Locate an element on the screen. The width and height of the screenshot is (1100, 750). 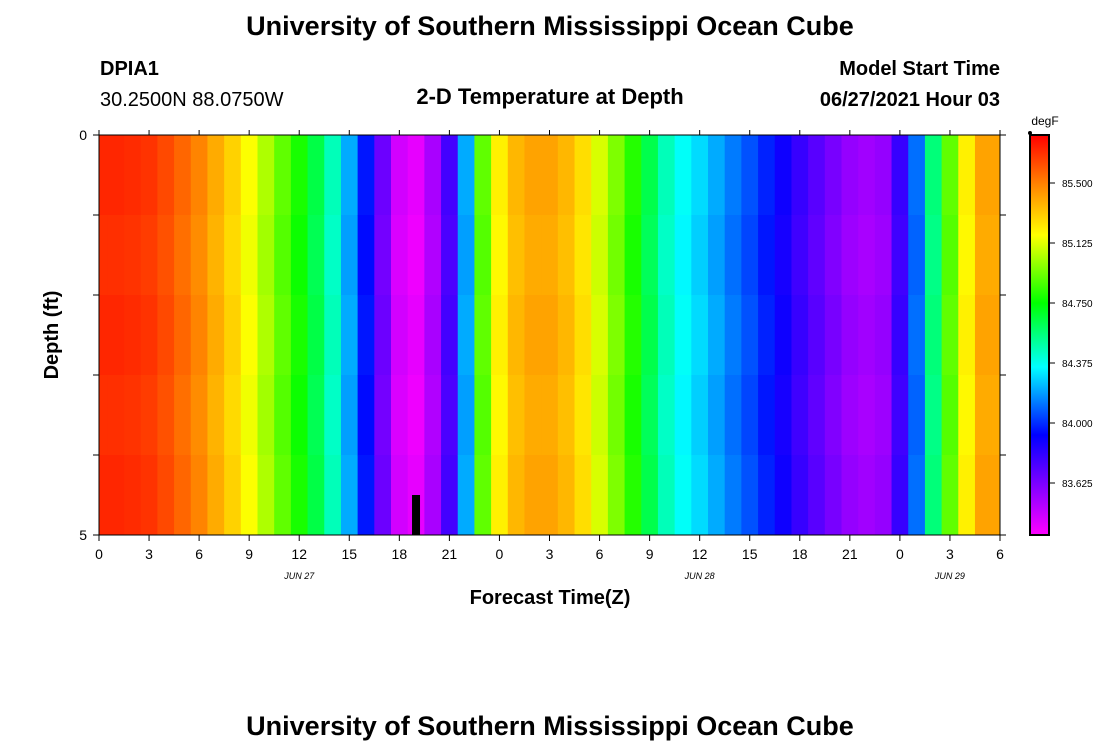
y-tick-label: 0 is located at coordinates (83, 135).